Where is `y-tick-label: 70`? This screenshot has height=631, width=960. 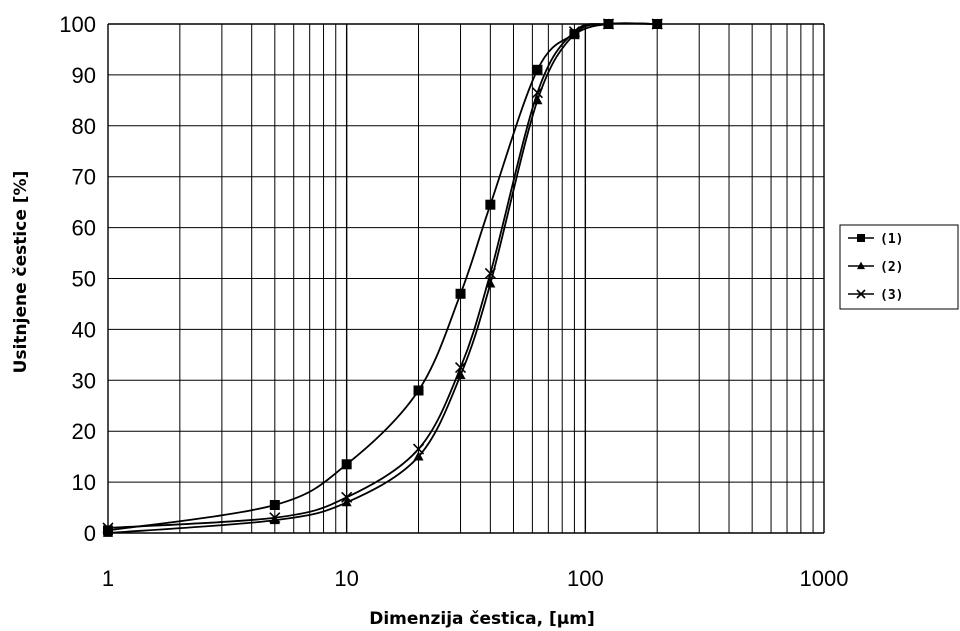
y-tick-label: 70 is located at coordinates (84, 177).